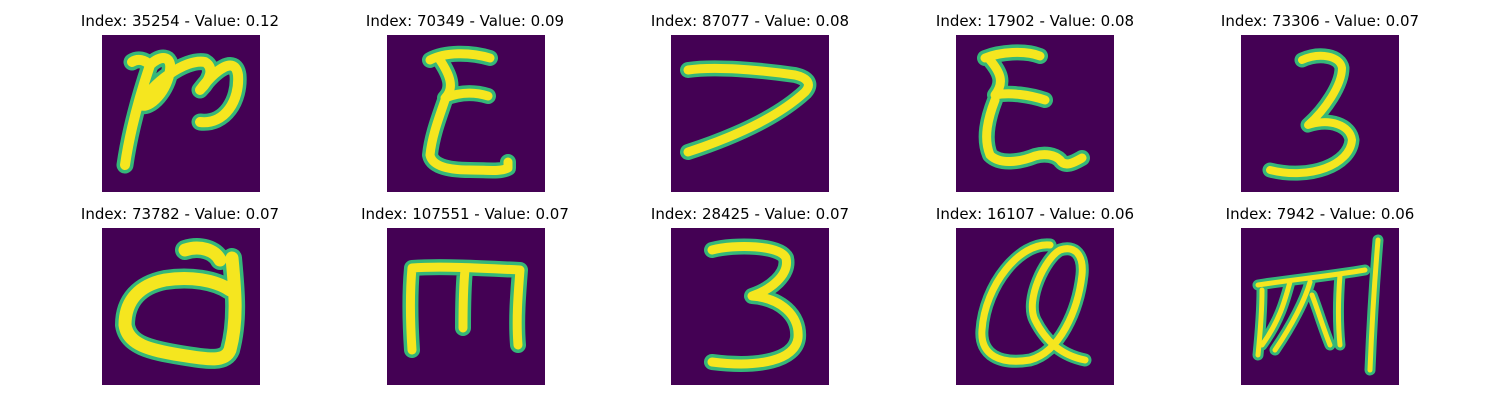  I want to click on image-panel: Index: 28425 - Value: 0.07, so click(750, 295).